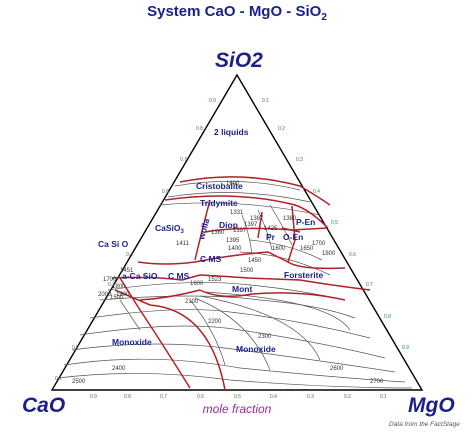 This screenshot has height=434, width=474. I want to click on tick-right-0.7: 0.7, so click(369, 285).